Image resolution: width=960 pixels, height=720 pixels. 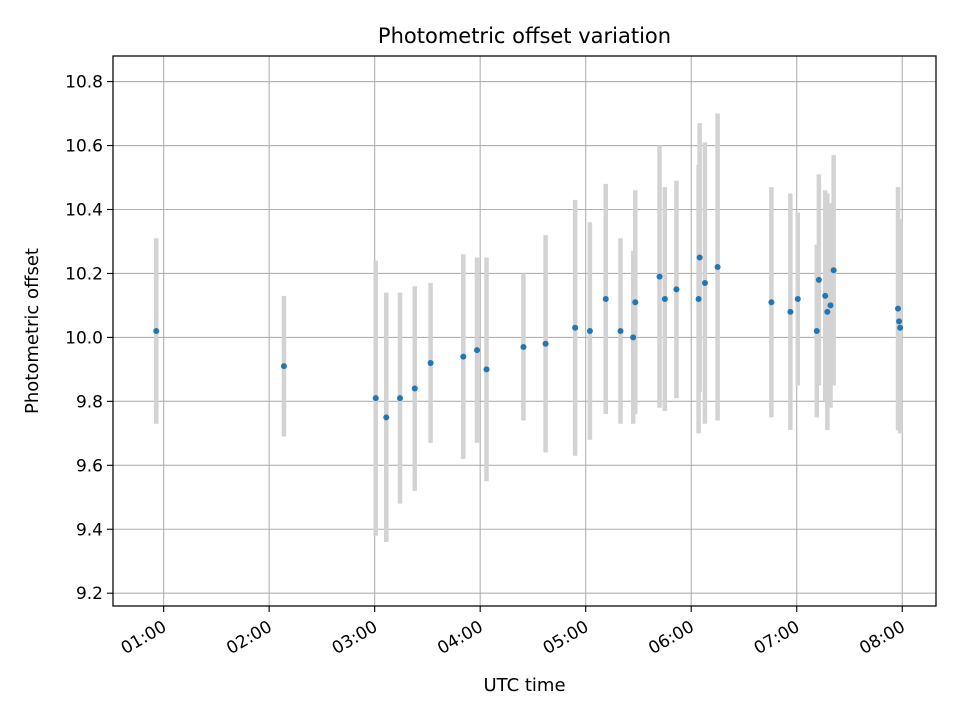 What do you see at coordinates (89, 594) in the screenshot?
I see `y-tick-label: 9.2` at bounding box center [89, 594].